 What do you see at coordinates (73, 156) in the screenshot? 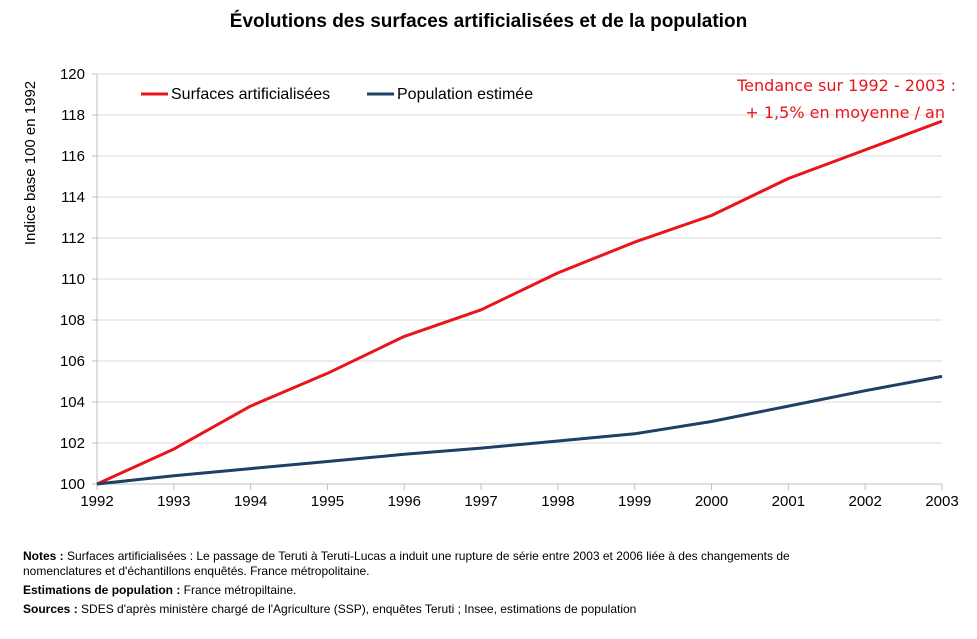
I see `y-tick-label: 116` at bounding box center [73, 156].